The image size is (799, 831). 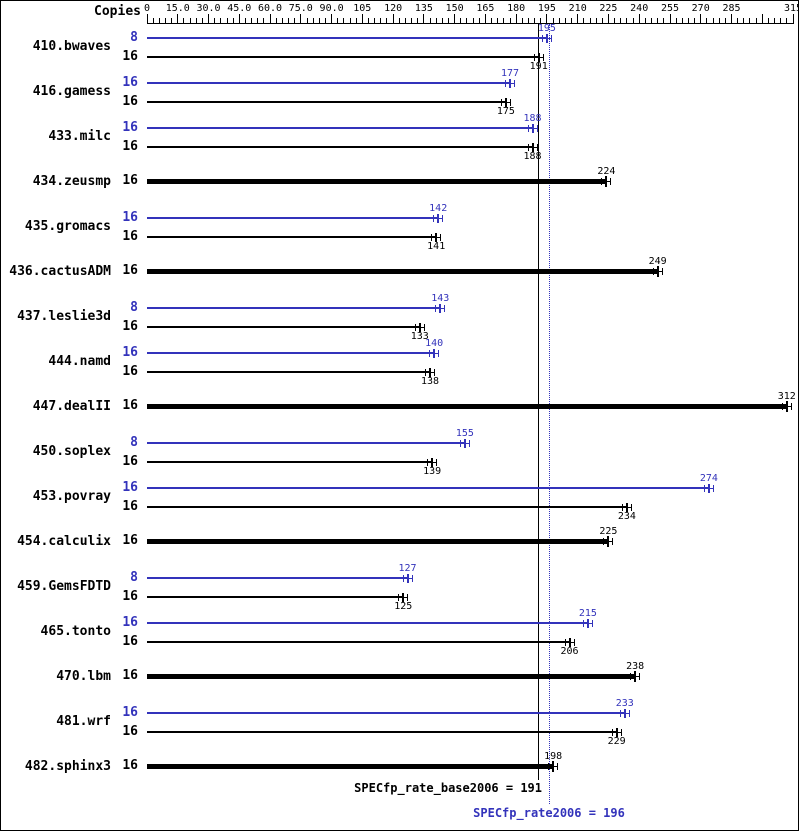 I want to click on axis-tick-label: 120, so click(x=393, y=8).